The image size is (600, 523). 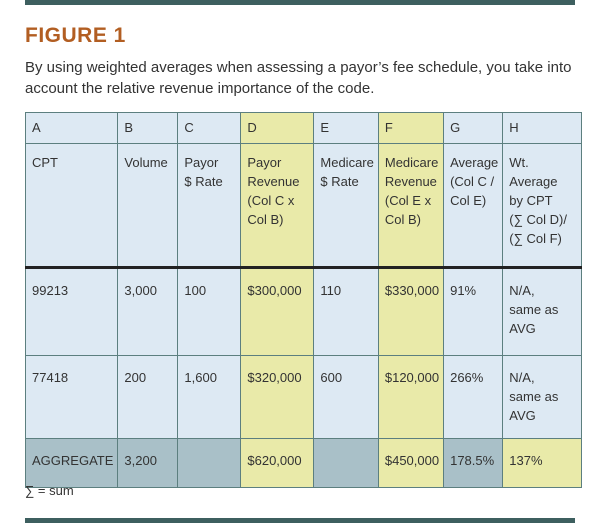 What do you see at coordinates (531, 200) in the screenshot?
I see `header-line: by CPT` at bounding box center [531, 200].